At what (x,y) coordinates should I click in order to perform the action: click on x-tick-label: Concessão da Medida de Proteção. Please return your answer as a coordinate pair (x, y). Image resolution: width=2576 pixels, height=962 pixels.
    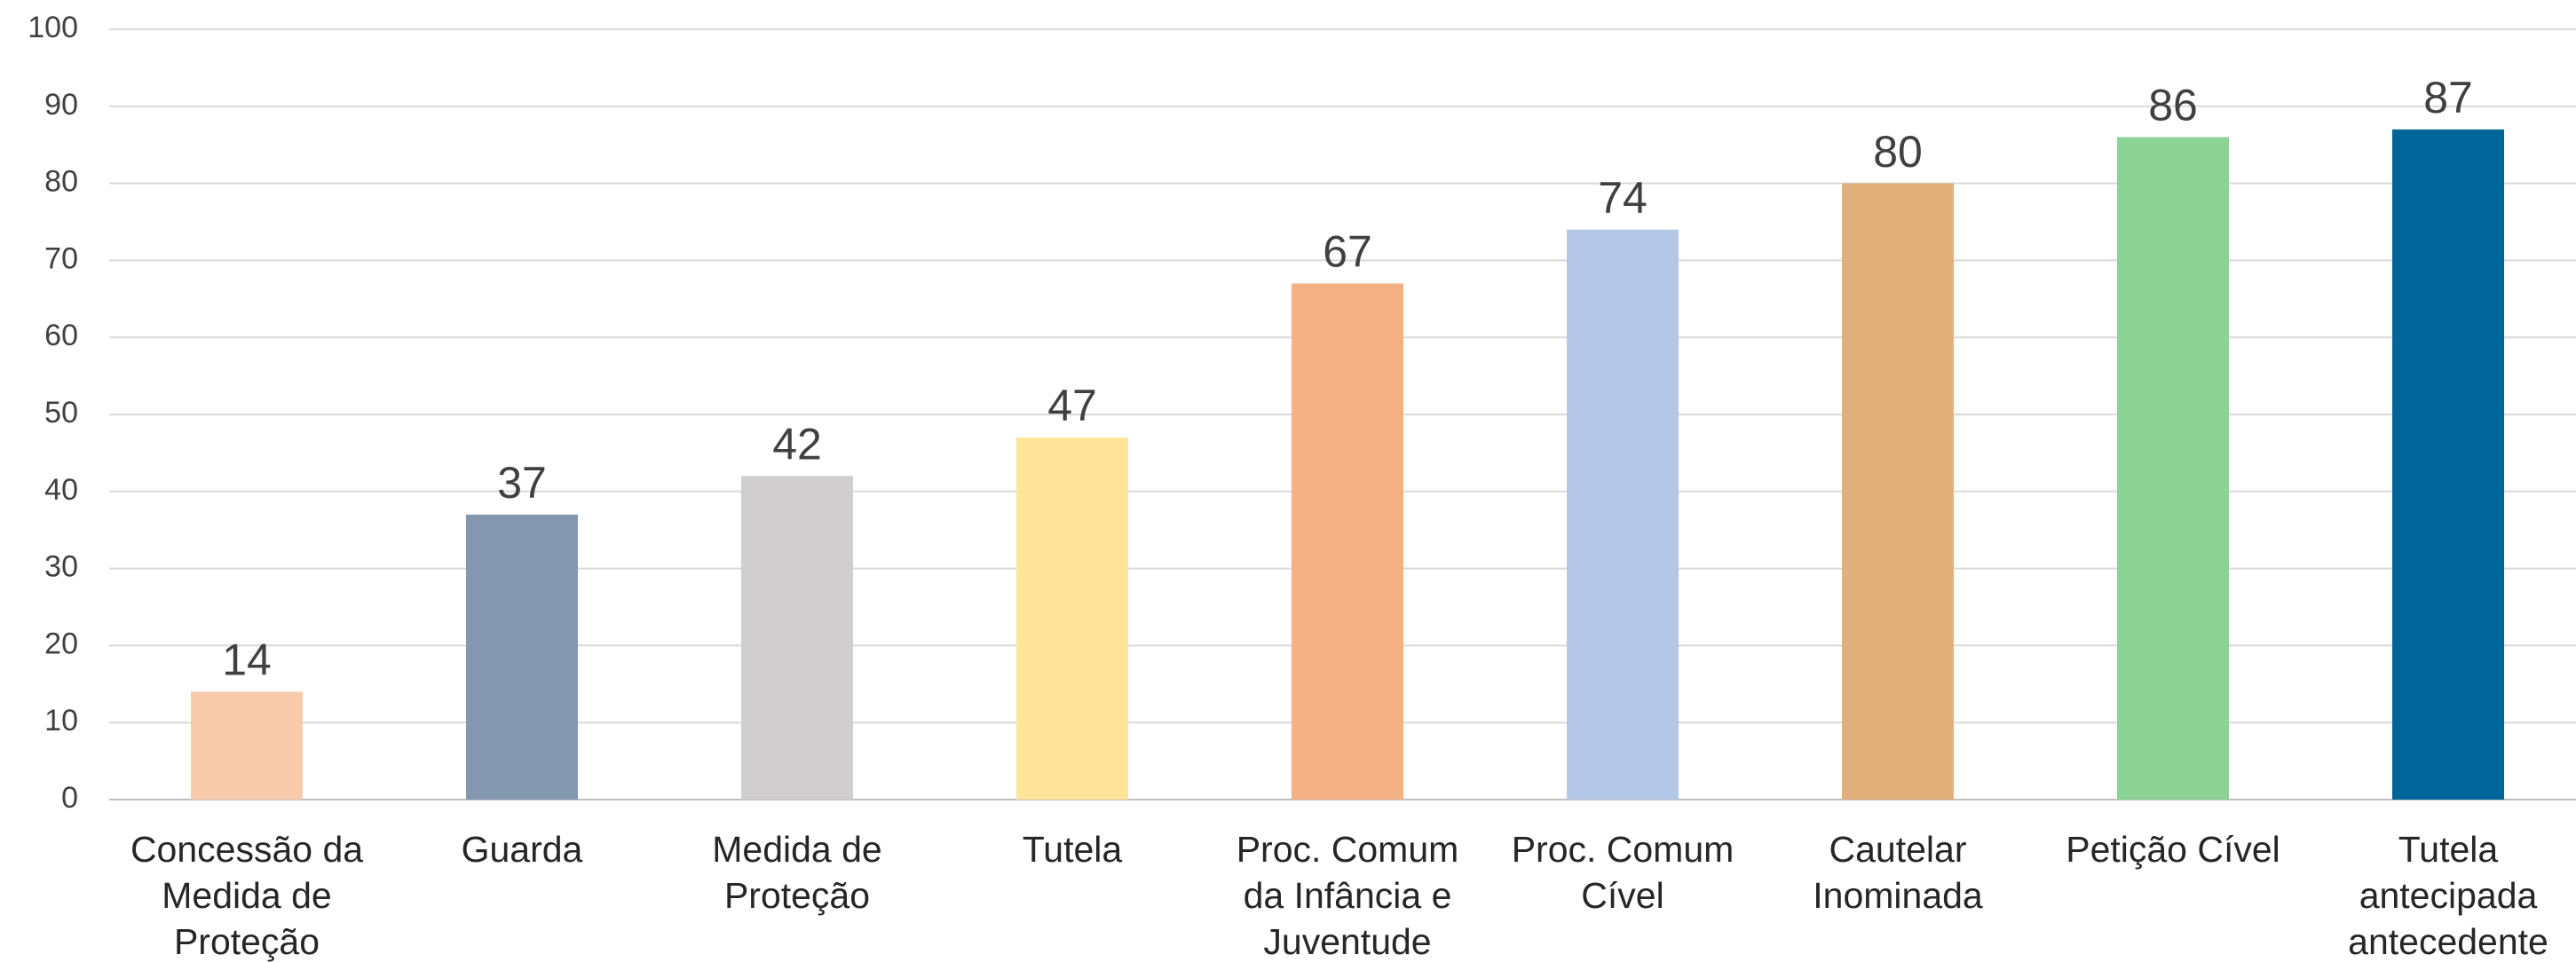
    Looking at the image, I should click on (247, 895).